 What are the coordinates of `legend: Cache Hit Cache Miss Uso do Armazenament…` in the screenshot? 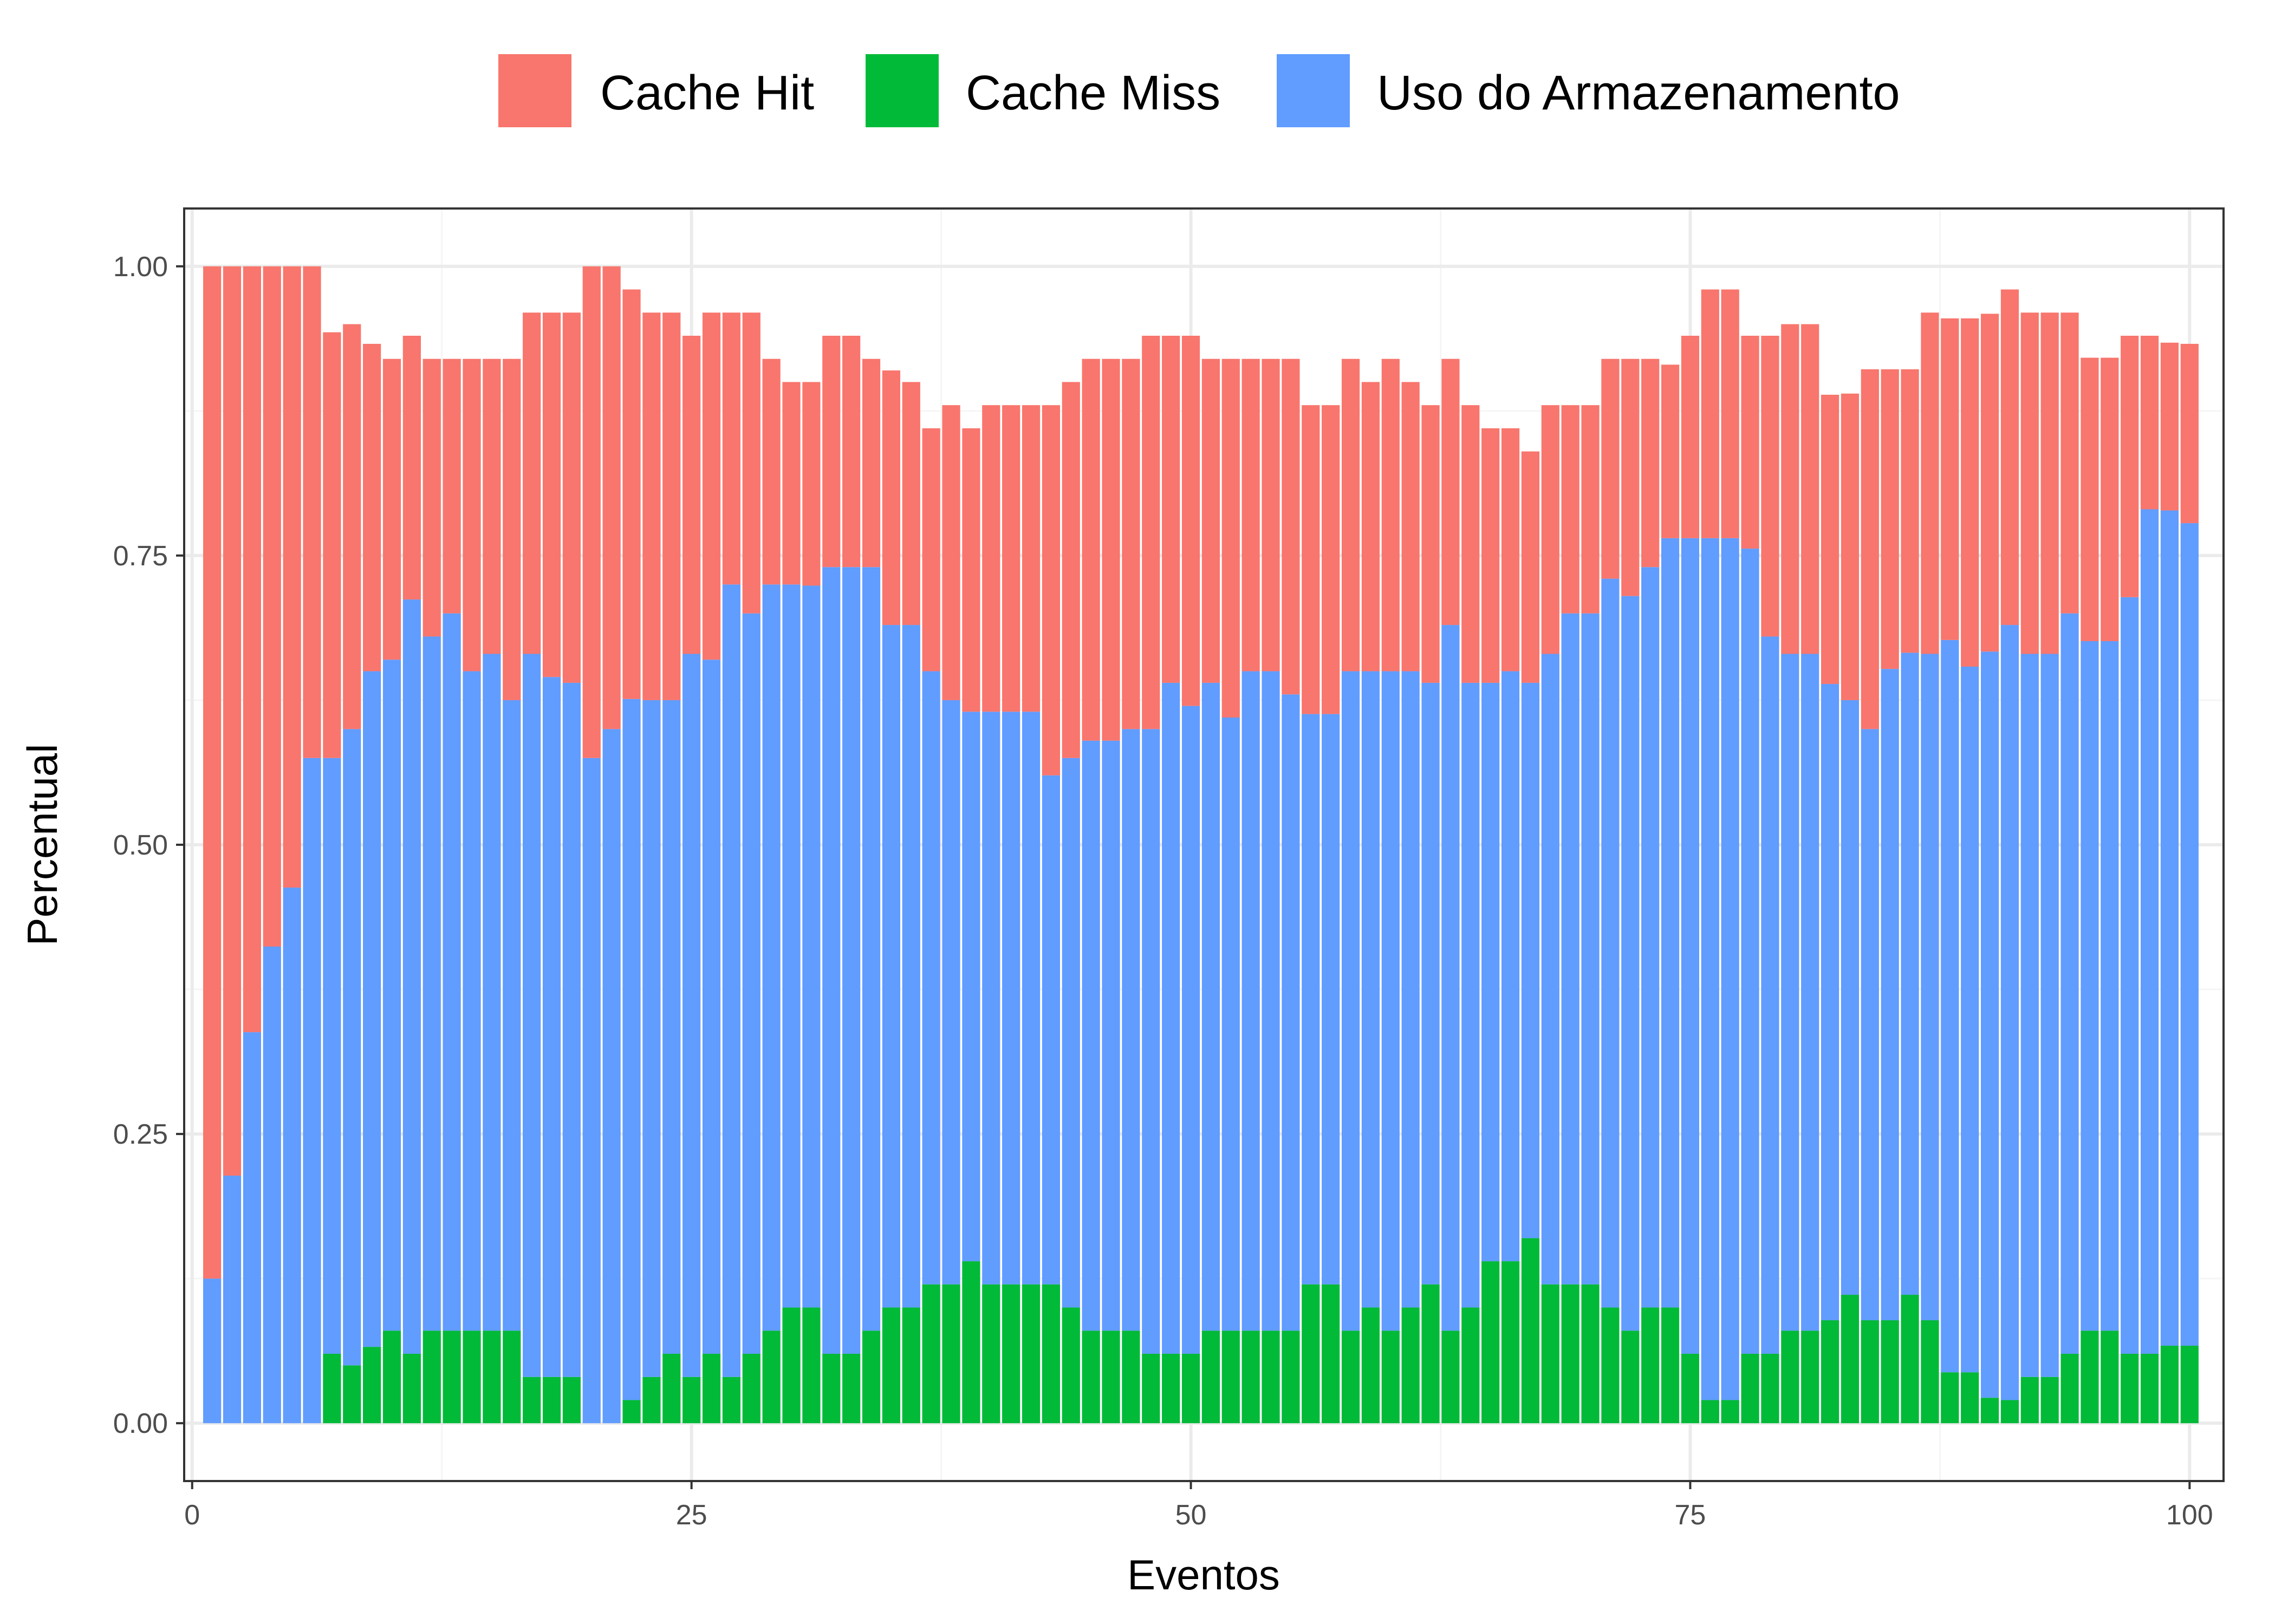 It's located at (1199, 90).